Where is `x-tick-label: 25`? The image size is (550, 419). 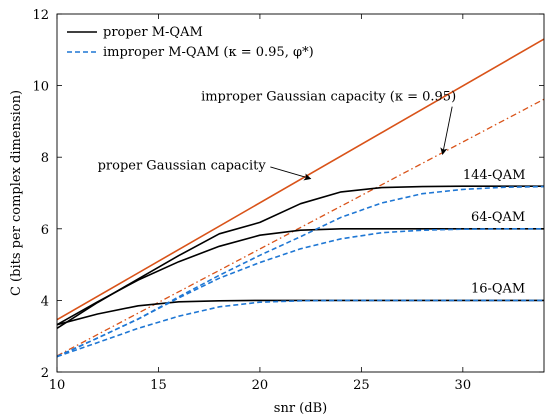
x-tick-label: 25 is located at coordinates (361, 385).